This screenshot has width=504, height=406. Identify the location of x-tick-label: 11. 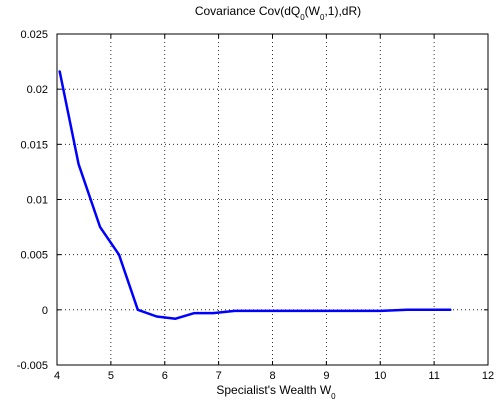
(433, 376).